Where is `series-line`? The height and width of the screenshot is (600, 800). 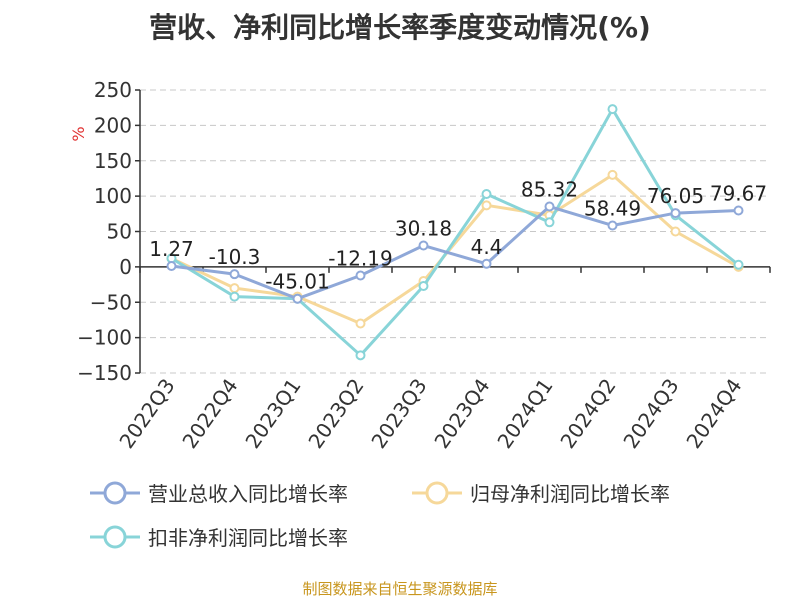 series-line is located at coordinates (455, 253).